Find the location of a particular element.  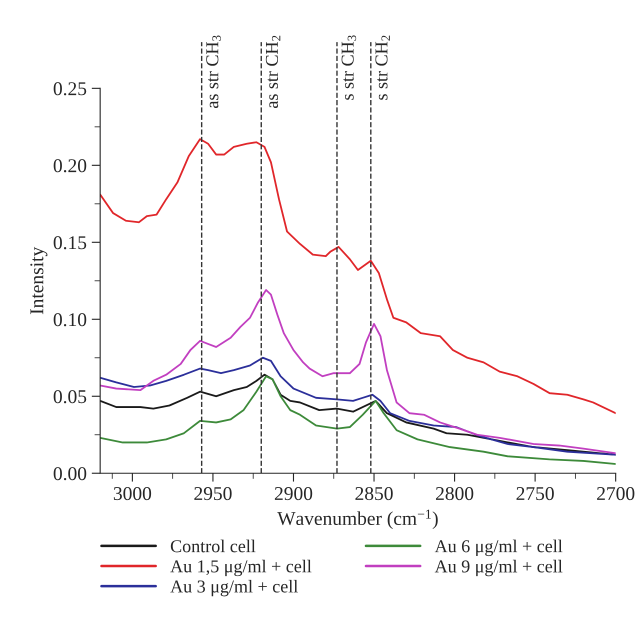

line-series is located at coordinates (358, 406).